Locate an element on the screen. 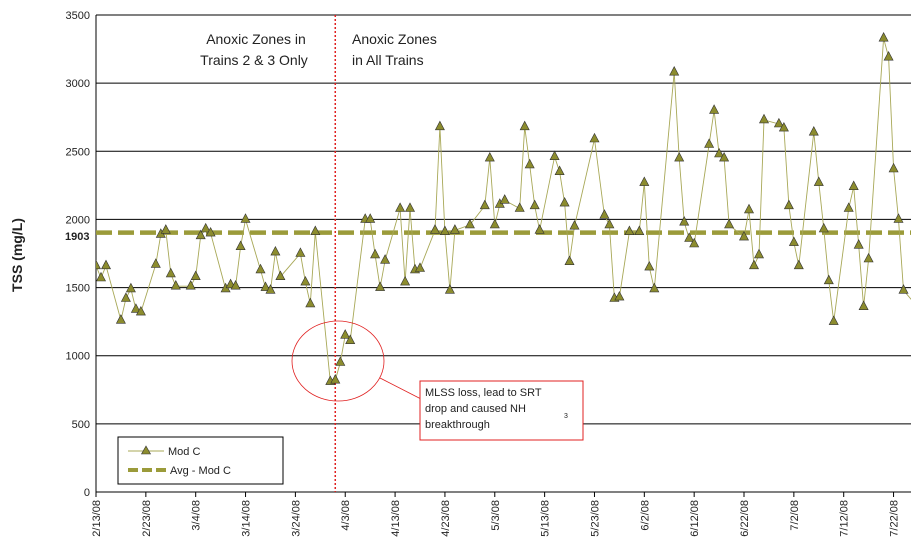  callout-line-3: breakthrough is located at coordinates (457, 425).